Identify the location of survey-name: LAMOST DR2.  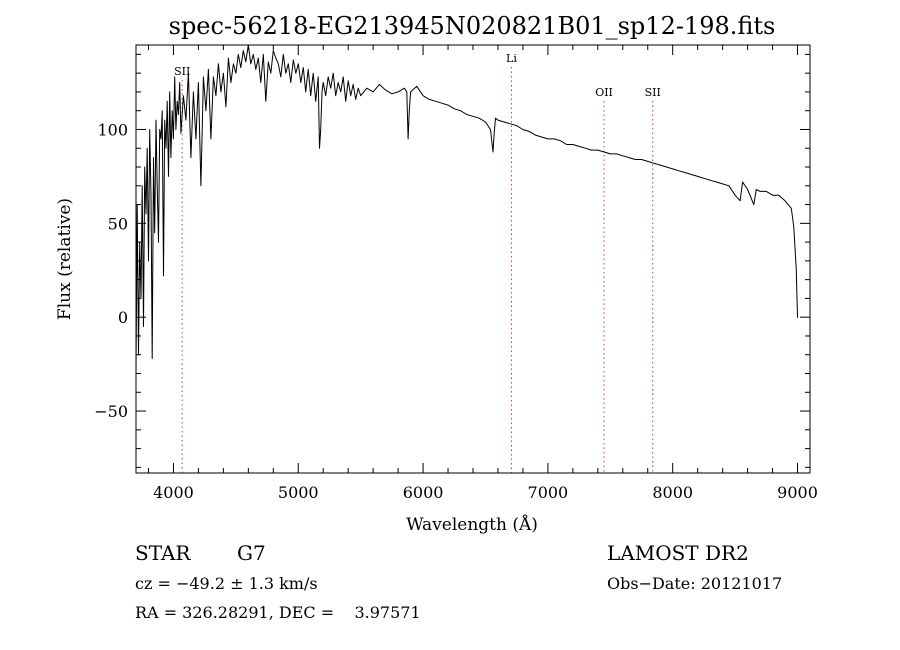
(678, 553).